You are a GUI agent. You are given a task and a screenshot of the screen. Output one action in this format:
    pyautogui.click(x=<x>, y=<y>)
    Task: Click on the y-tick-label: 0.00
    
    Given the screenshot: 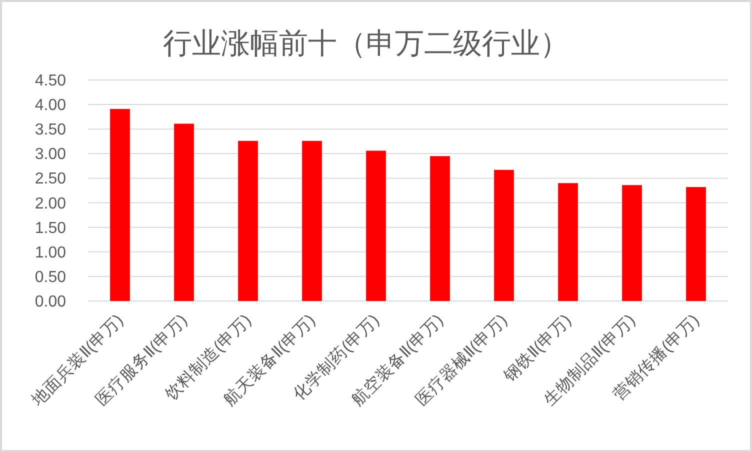 What is the action you would take?
    pyautogui.click(x=50, y=302)
    